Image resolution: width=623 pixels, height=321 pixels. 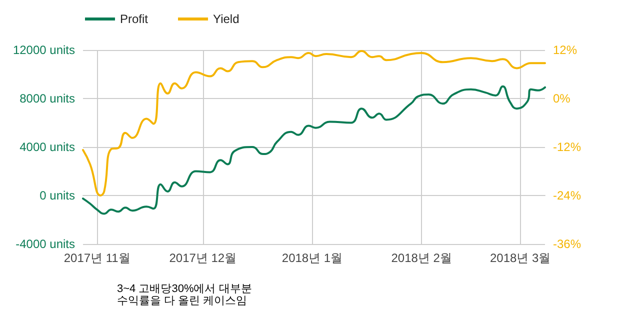 What do you see at coordinates (567, 244) in the screenshot?
I see `y2-tick-label: -36%` at bounding box center [567, 244].